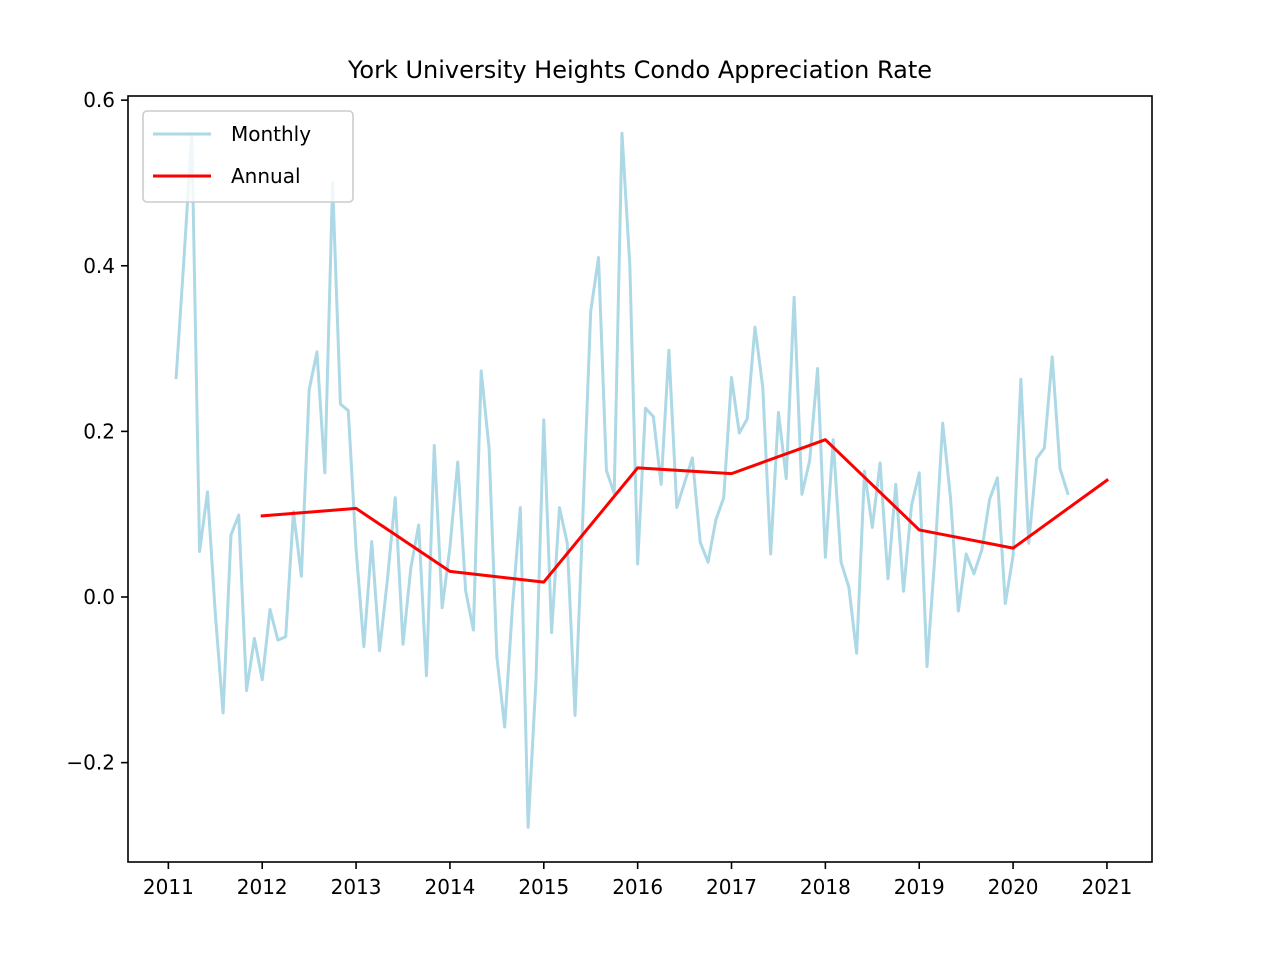 The width and height of the screenshot is (1280, 960). I want to click on legend-label-monthly: Monthly, so click(271, 134).